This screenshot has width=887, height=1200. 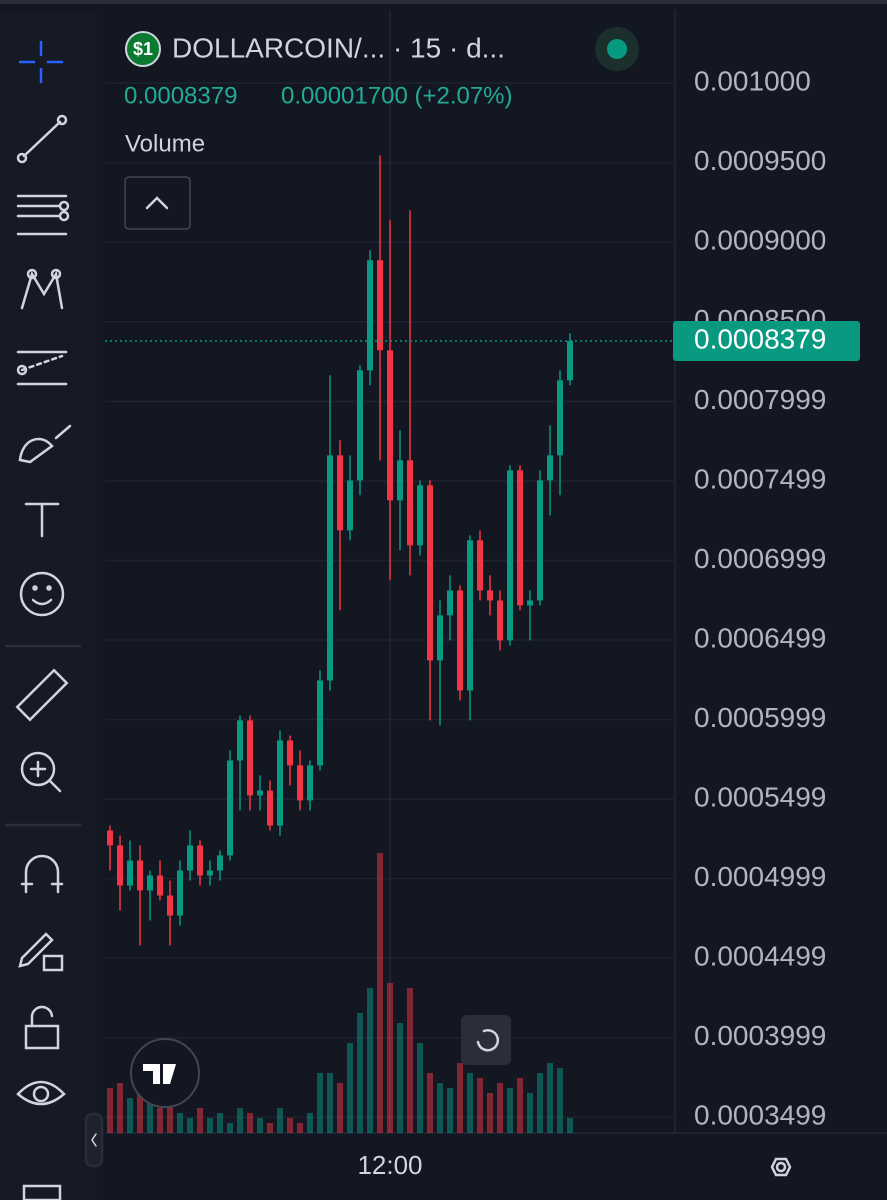 What do you see at coordinates (165, 143) in the screenshot?
I see `indicator-label: Volume` at bounding box center [165, 143].